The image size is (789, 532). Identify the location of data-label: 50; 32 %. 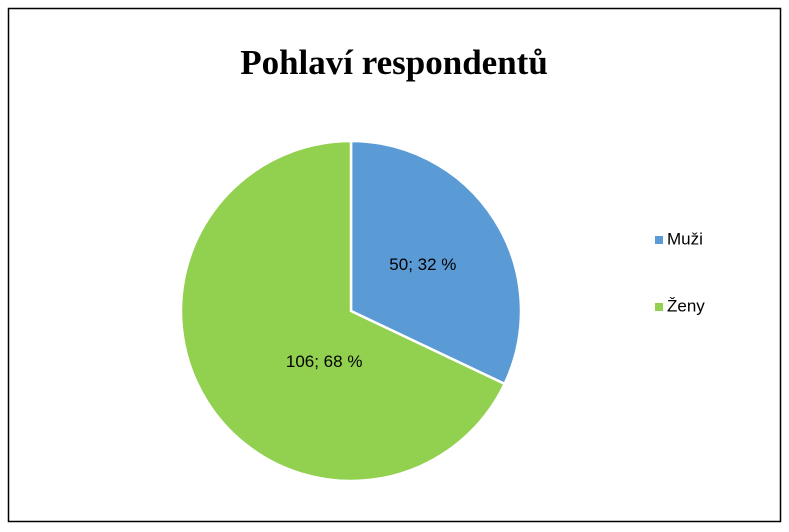
(422, 264).